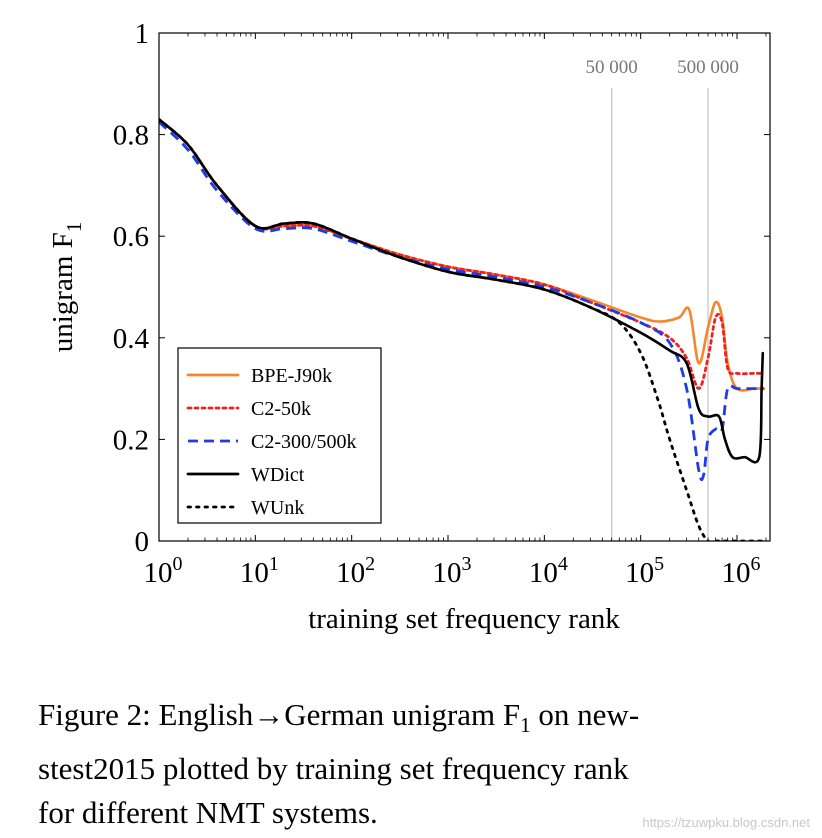 The image size is (822, 838). Describe the element at coordinates (291, 376) in the screenshot. I see `legend-label-0: BPE-J90k` at that location.